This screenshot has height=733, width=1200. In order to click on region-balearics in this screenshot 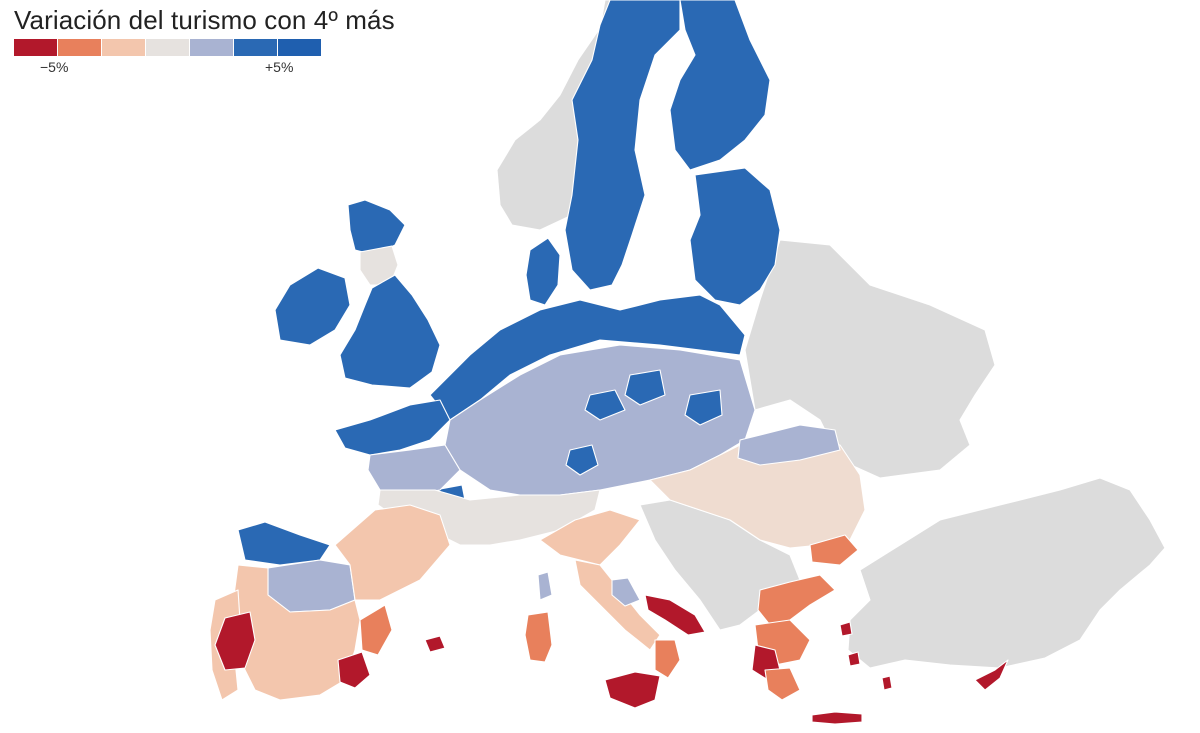, I will do `click(435, 644)`.